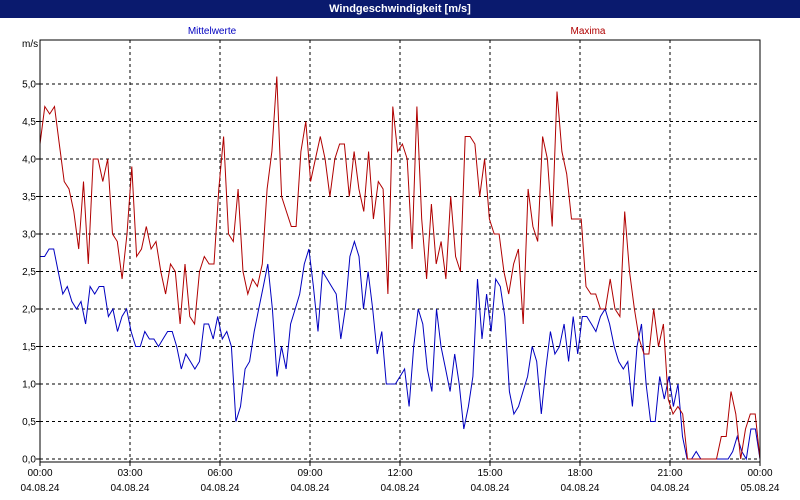  What do you see at coordinates (29, 122) in the screenshot?
I see `y-tick-label: 4,5` at bounding box center [29, 122].